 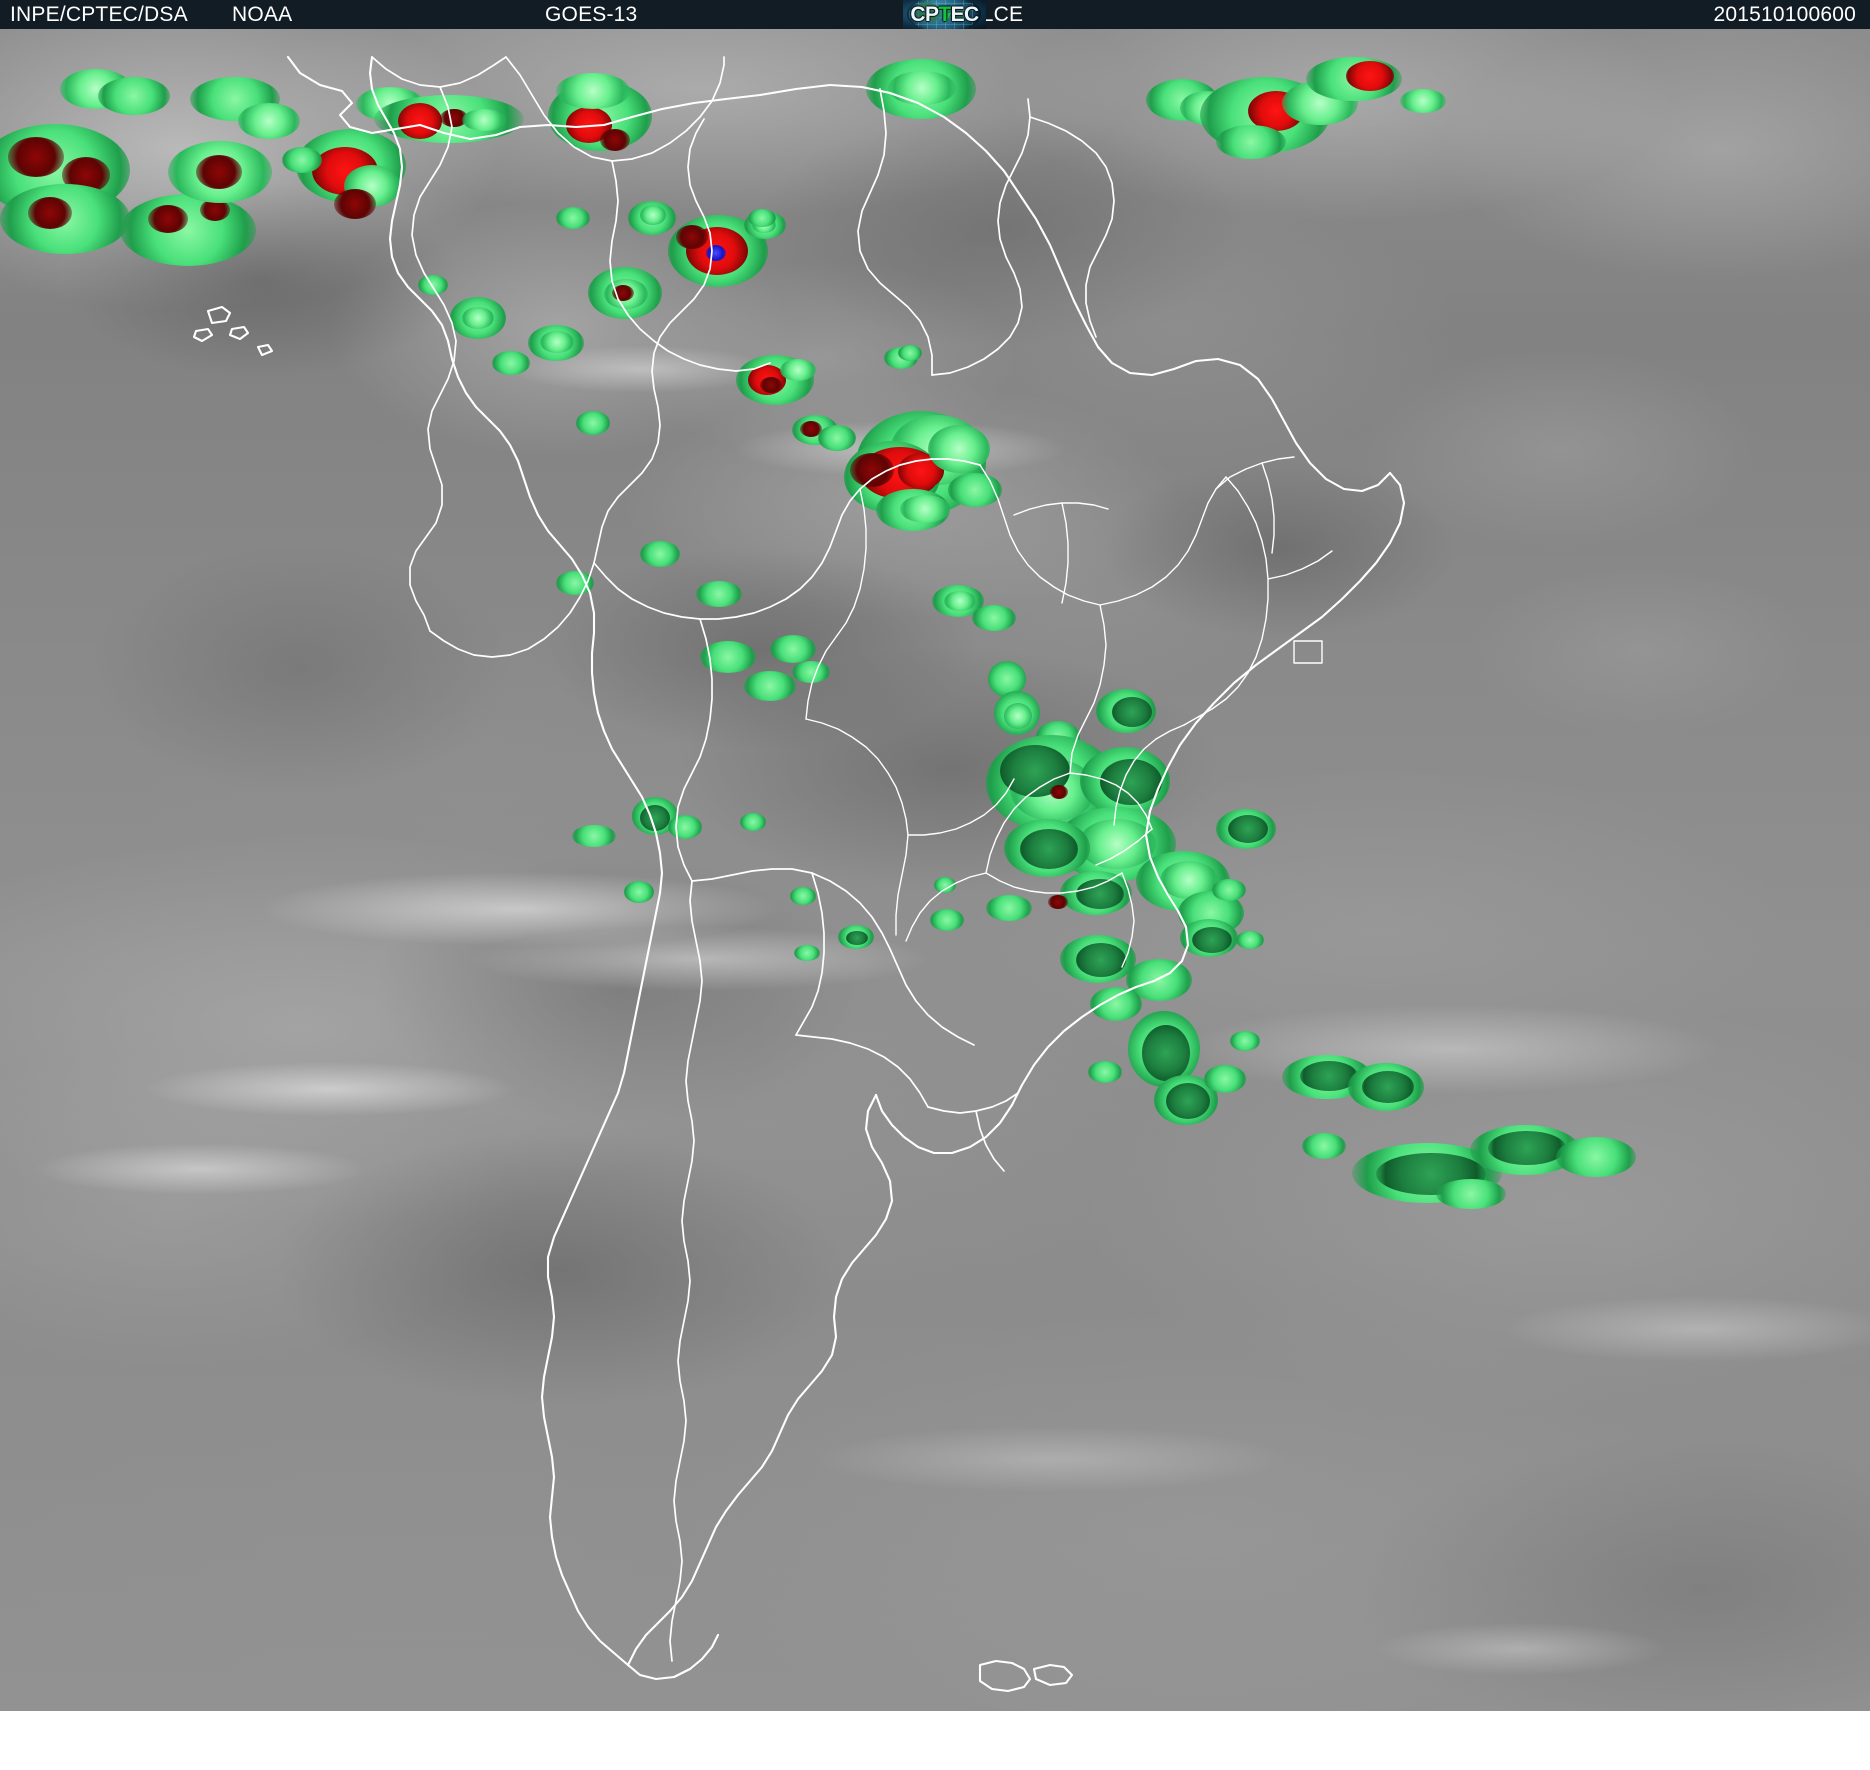 I want to click on agency-label: NOAA, so click(x=262, y=14).